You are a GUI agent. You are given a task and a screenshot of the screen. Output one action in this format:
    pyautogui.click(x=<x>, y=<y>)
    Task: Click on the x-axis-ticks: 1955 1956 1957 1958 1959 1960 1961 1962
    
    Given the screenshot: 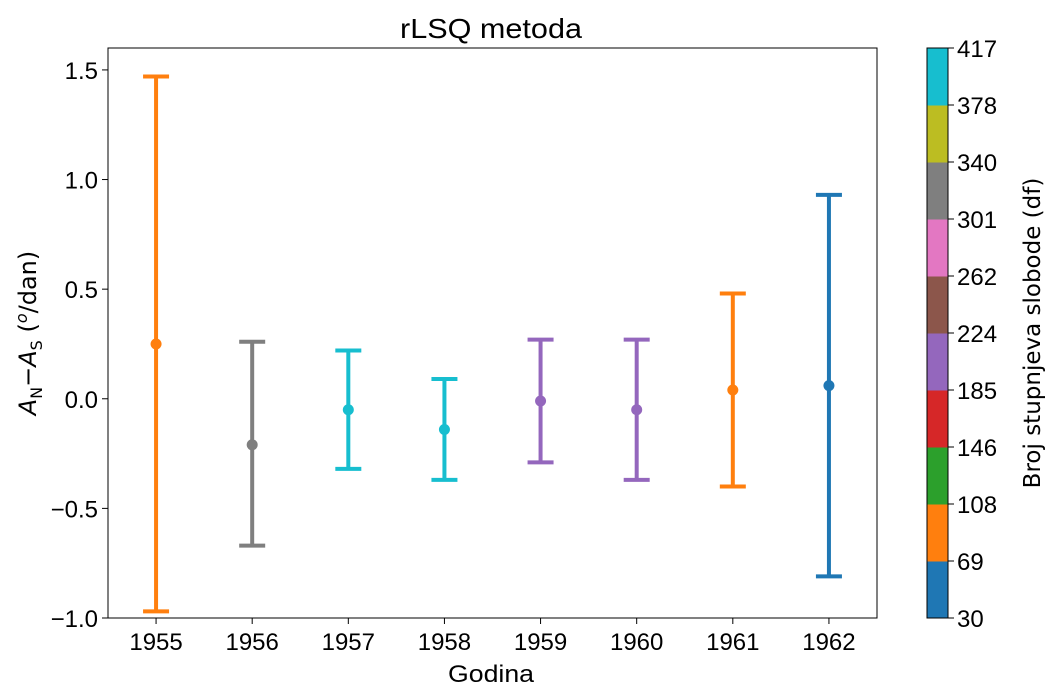 What is the action you would take?
    pyautogui.click(x=492, y=637)
    